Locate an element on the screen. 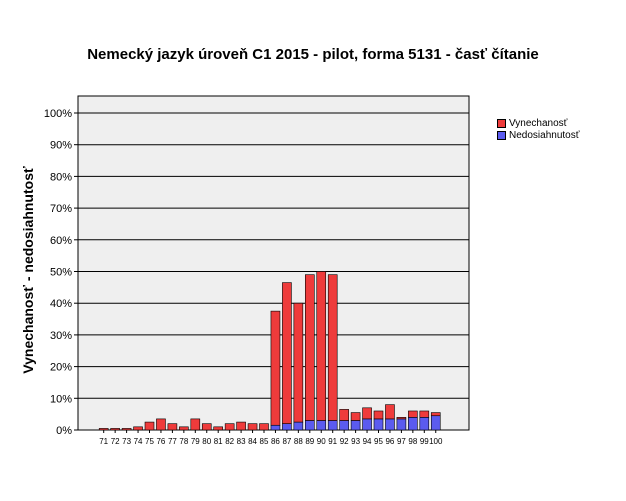 The height and width of the screenshot is (501, 626). x-tick-label: 91 is located at coordinates (332, 441).